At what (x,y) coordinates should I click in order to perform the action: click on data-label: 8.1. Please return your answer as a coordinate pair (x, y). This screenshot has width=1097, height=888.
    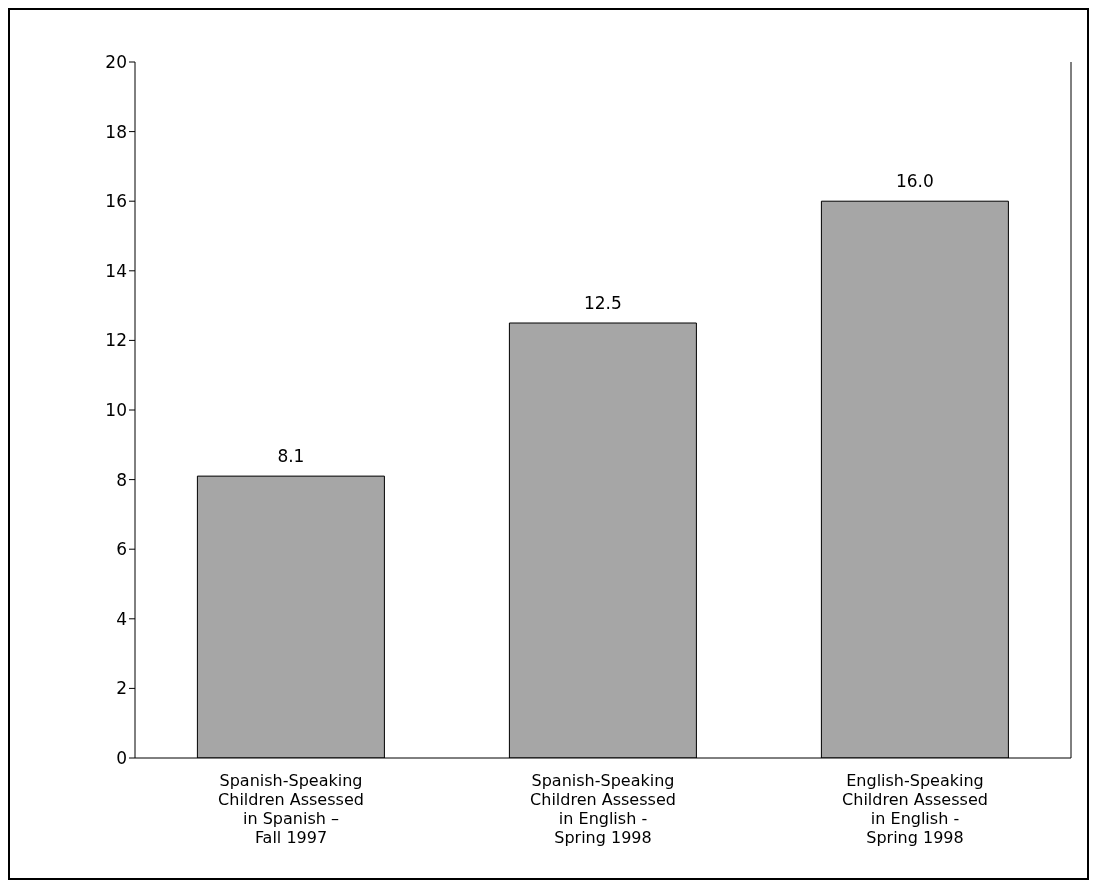
    Looking at the image, I should click on (291, 456).